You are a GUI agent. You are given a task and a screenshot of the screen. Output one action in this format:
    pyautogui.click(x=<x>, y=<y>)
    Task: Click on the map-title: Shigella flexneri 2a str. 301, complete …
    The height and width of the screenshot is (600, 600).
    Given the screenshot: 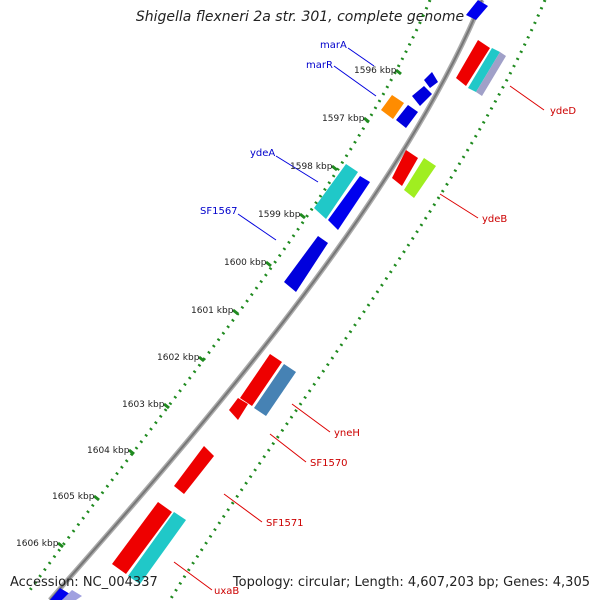 What is the action you would take?
    pyautogui.click(x=300, y=17)
    